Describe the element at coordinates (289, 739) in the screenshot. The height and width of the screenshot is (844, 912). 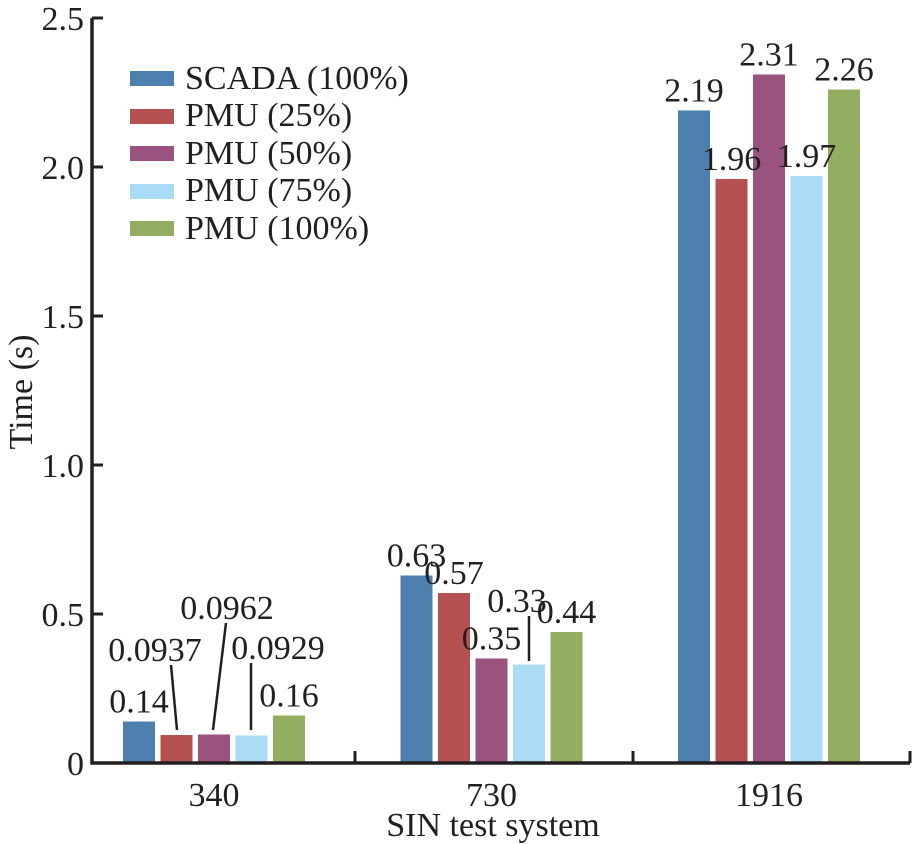
I see `bar-340-series4` at that location.